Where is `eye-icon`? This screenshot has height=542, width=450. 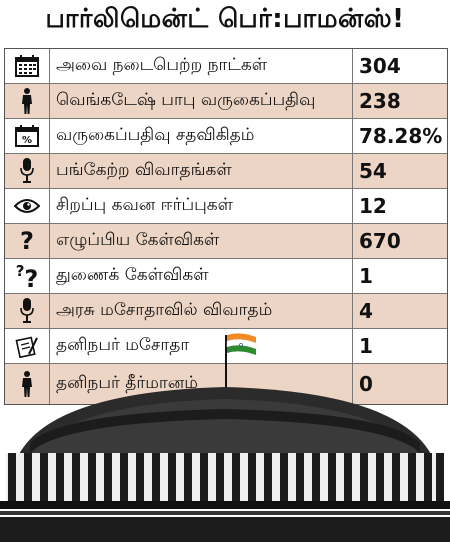 eye-icon is located at coordinates (27, 206).